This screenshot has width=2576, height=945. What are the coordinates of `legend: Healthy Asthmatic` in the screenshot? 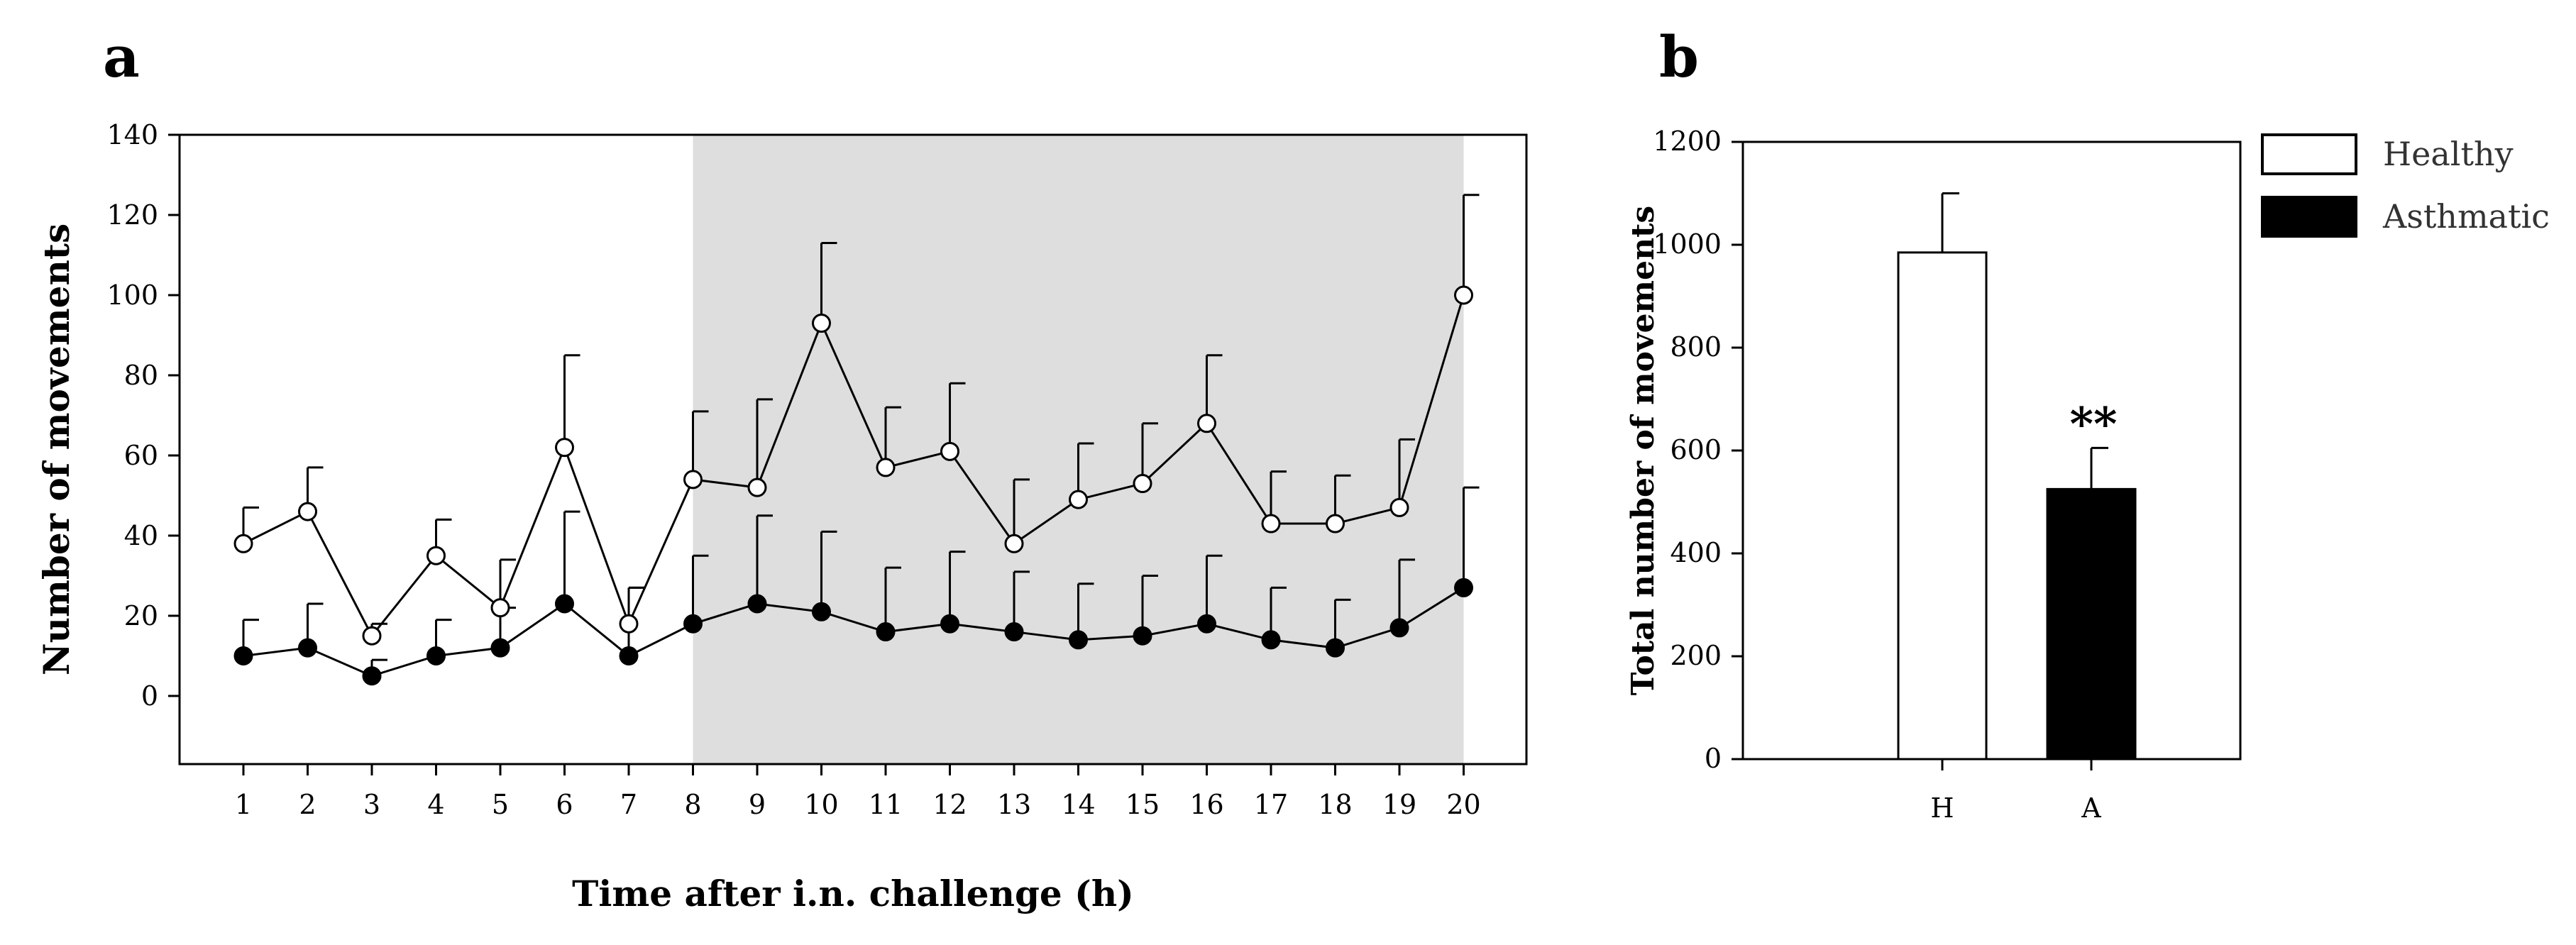 It's located at (2405, 185).